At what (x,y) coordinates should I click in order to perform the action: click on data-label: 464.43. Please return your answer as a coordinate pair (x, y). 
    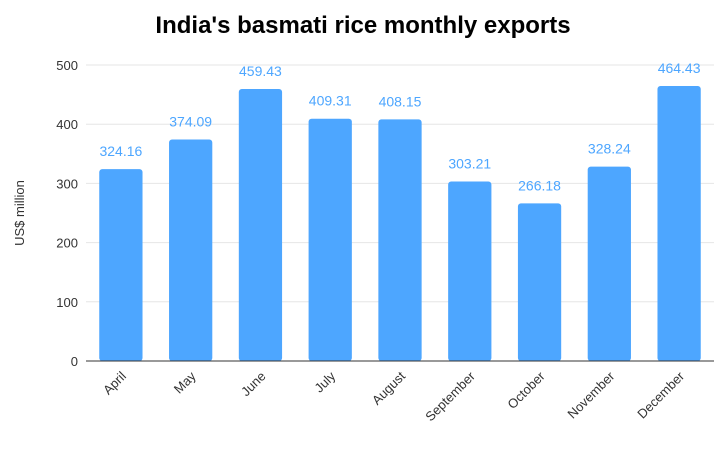
    Looking at the image, I should click on (679, 68).